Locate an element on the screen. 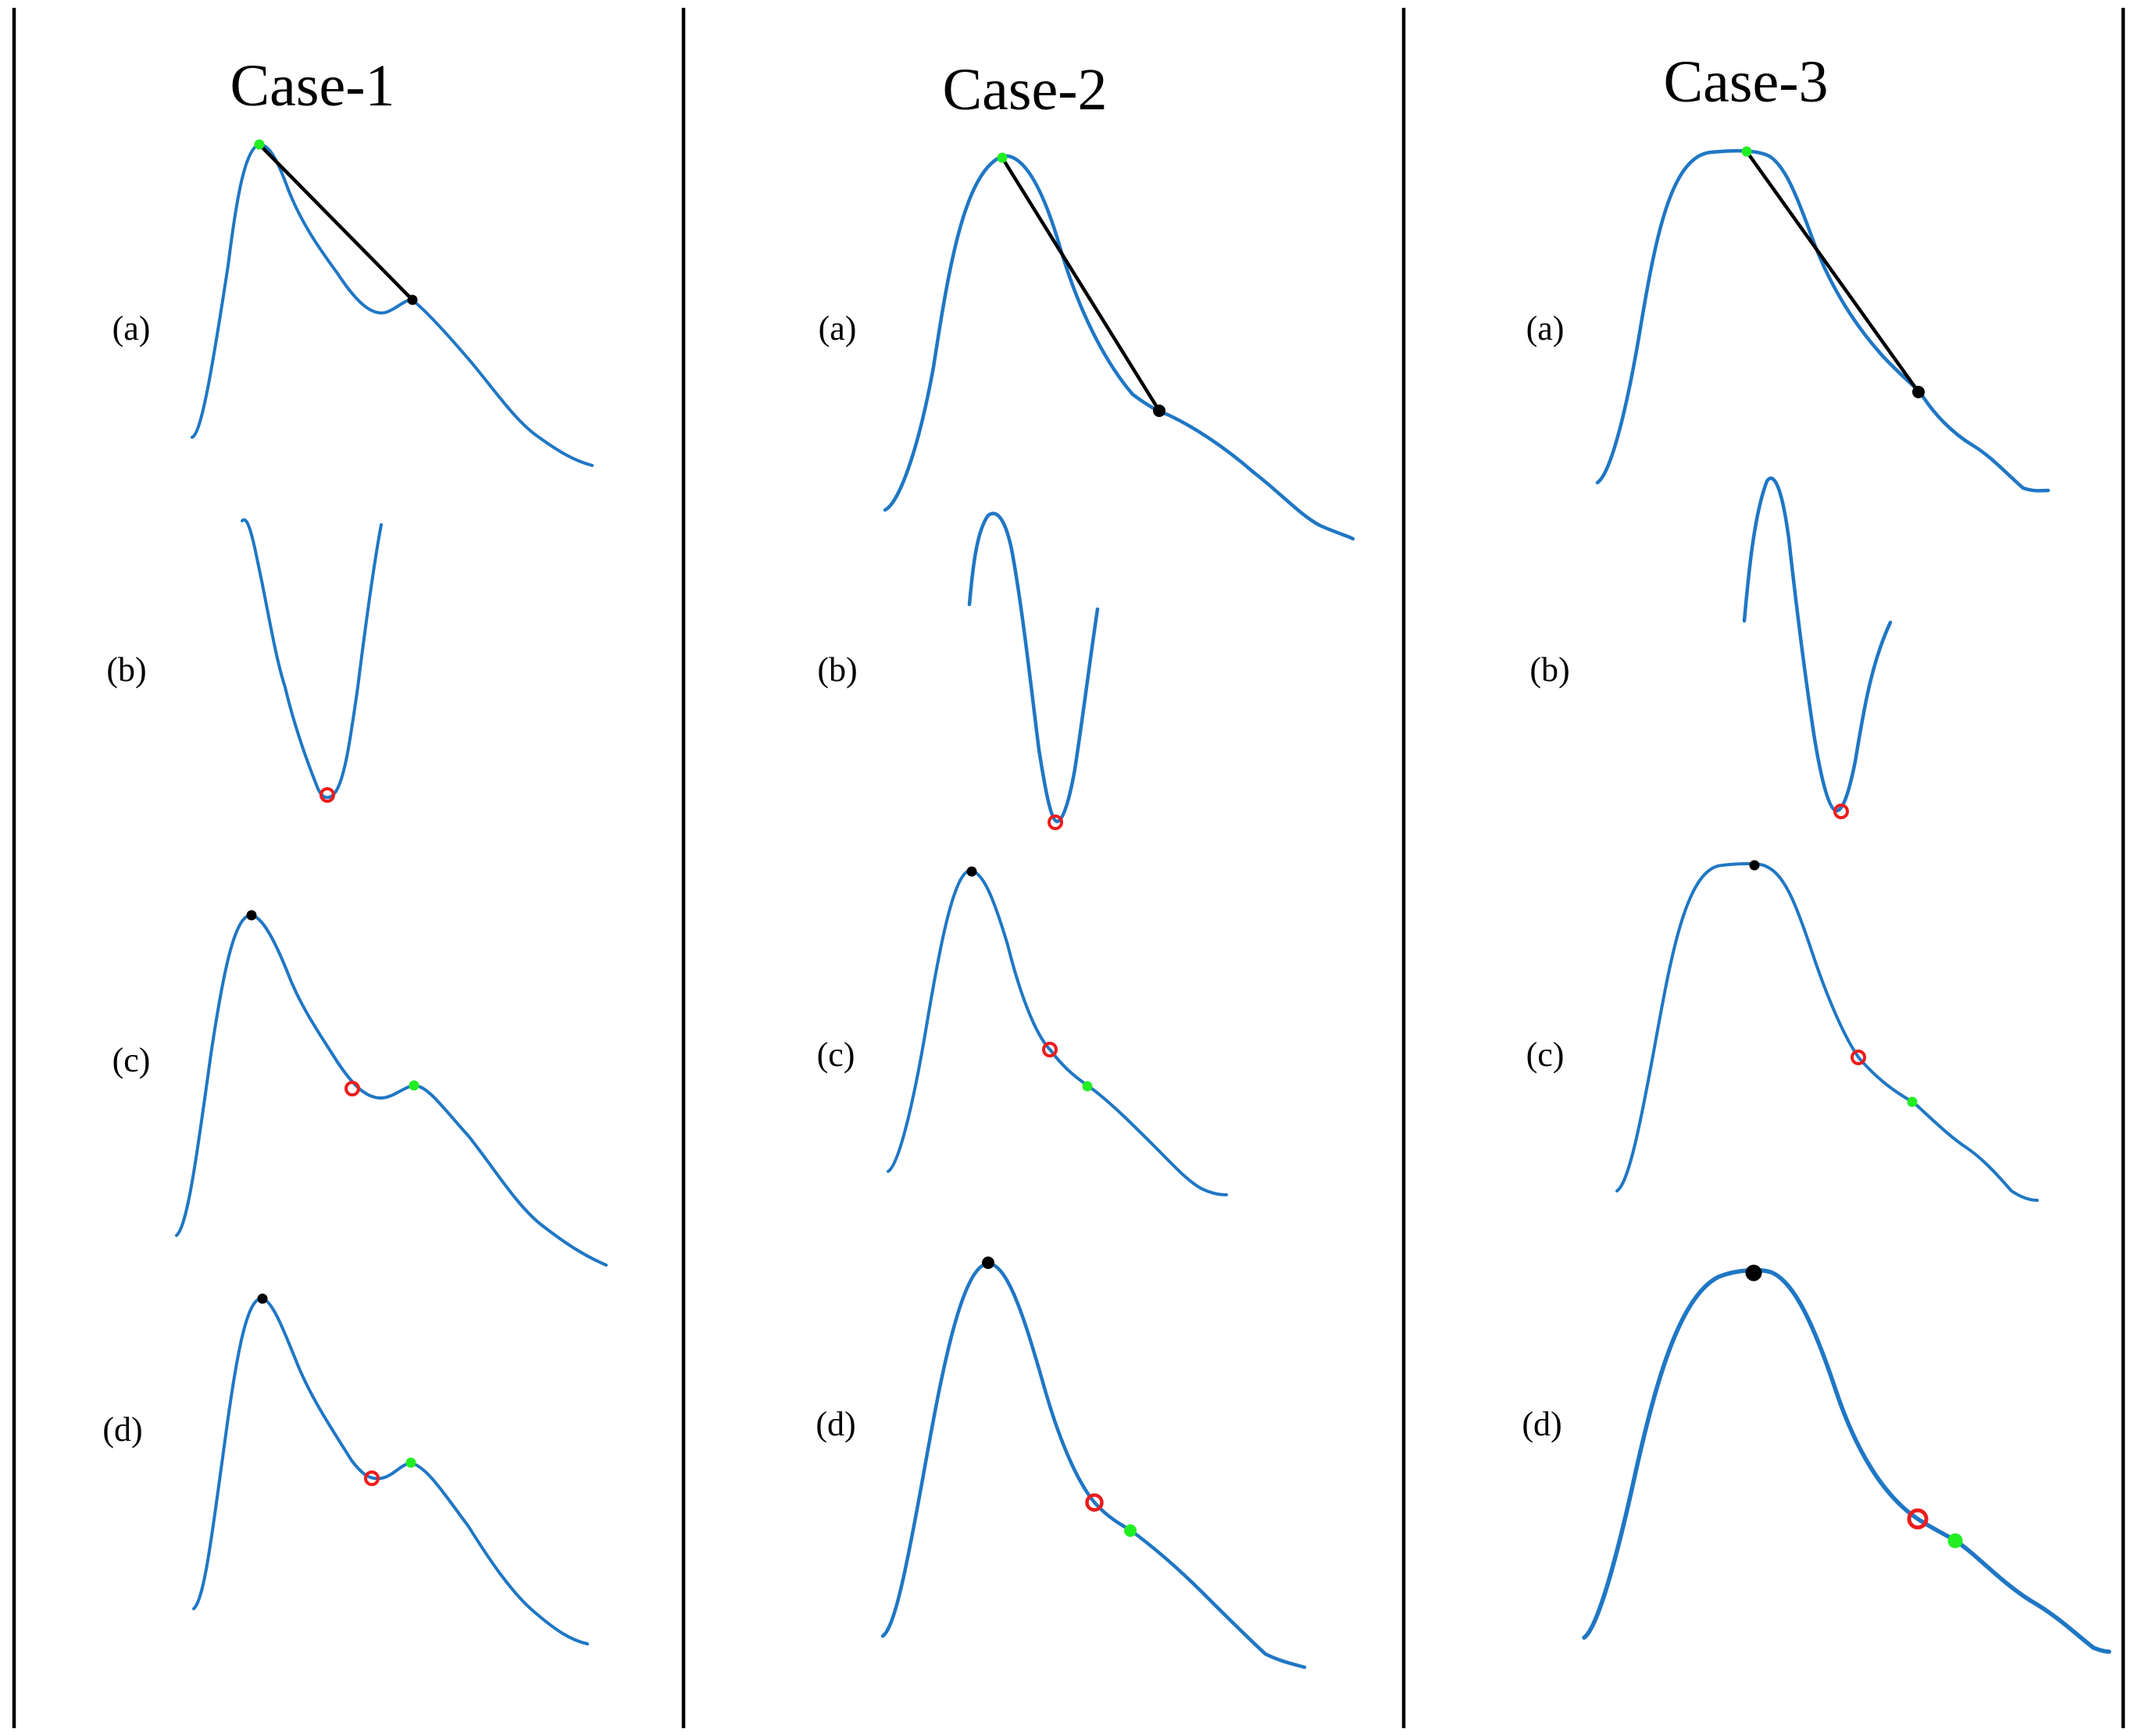  case-1-panel-a-black-dot is located at coordinates (412, 299).